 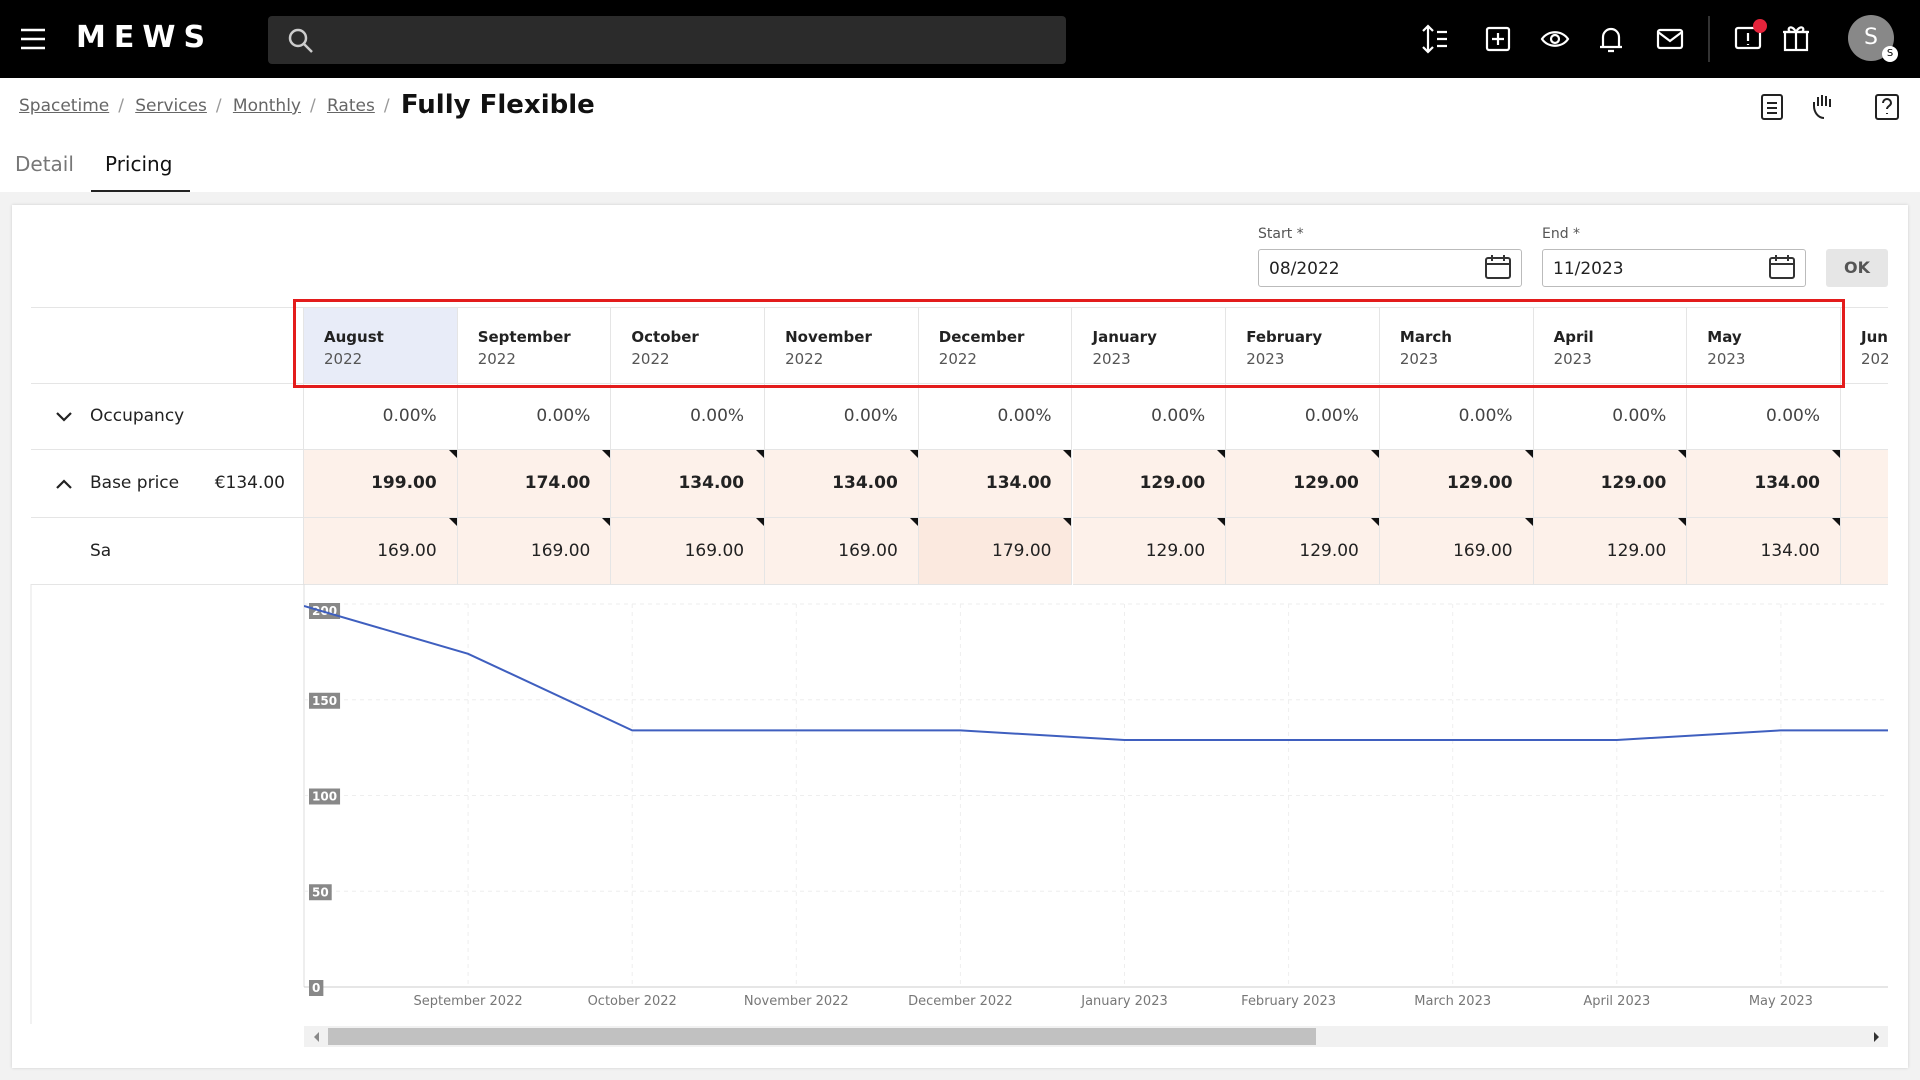 I want to click on cell-value: 174.00, so click(x=557, y=483).